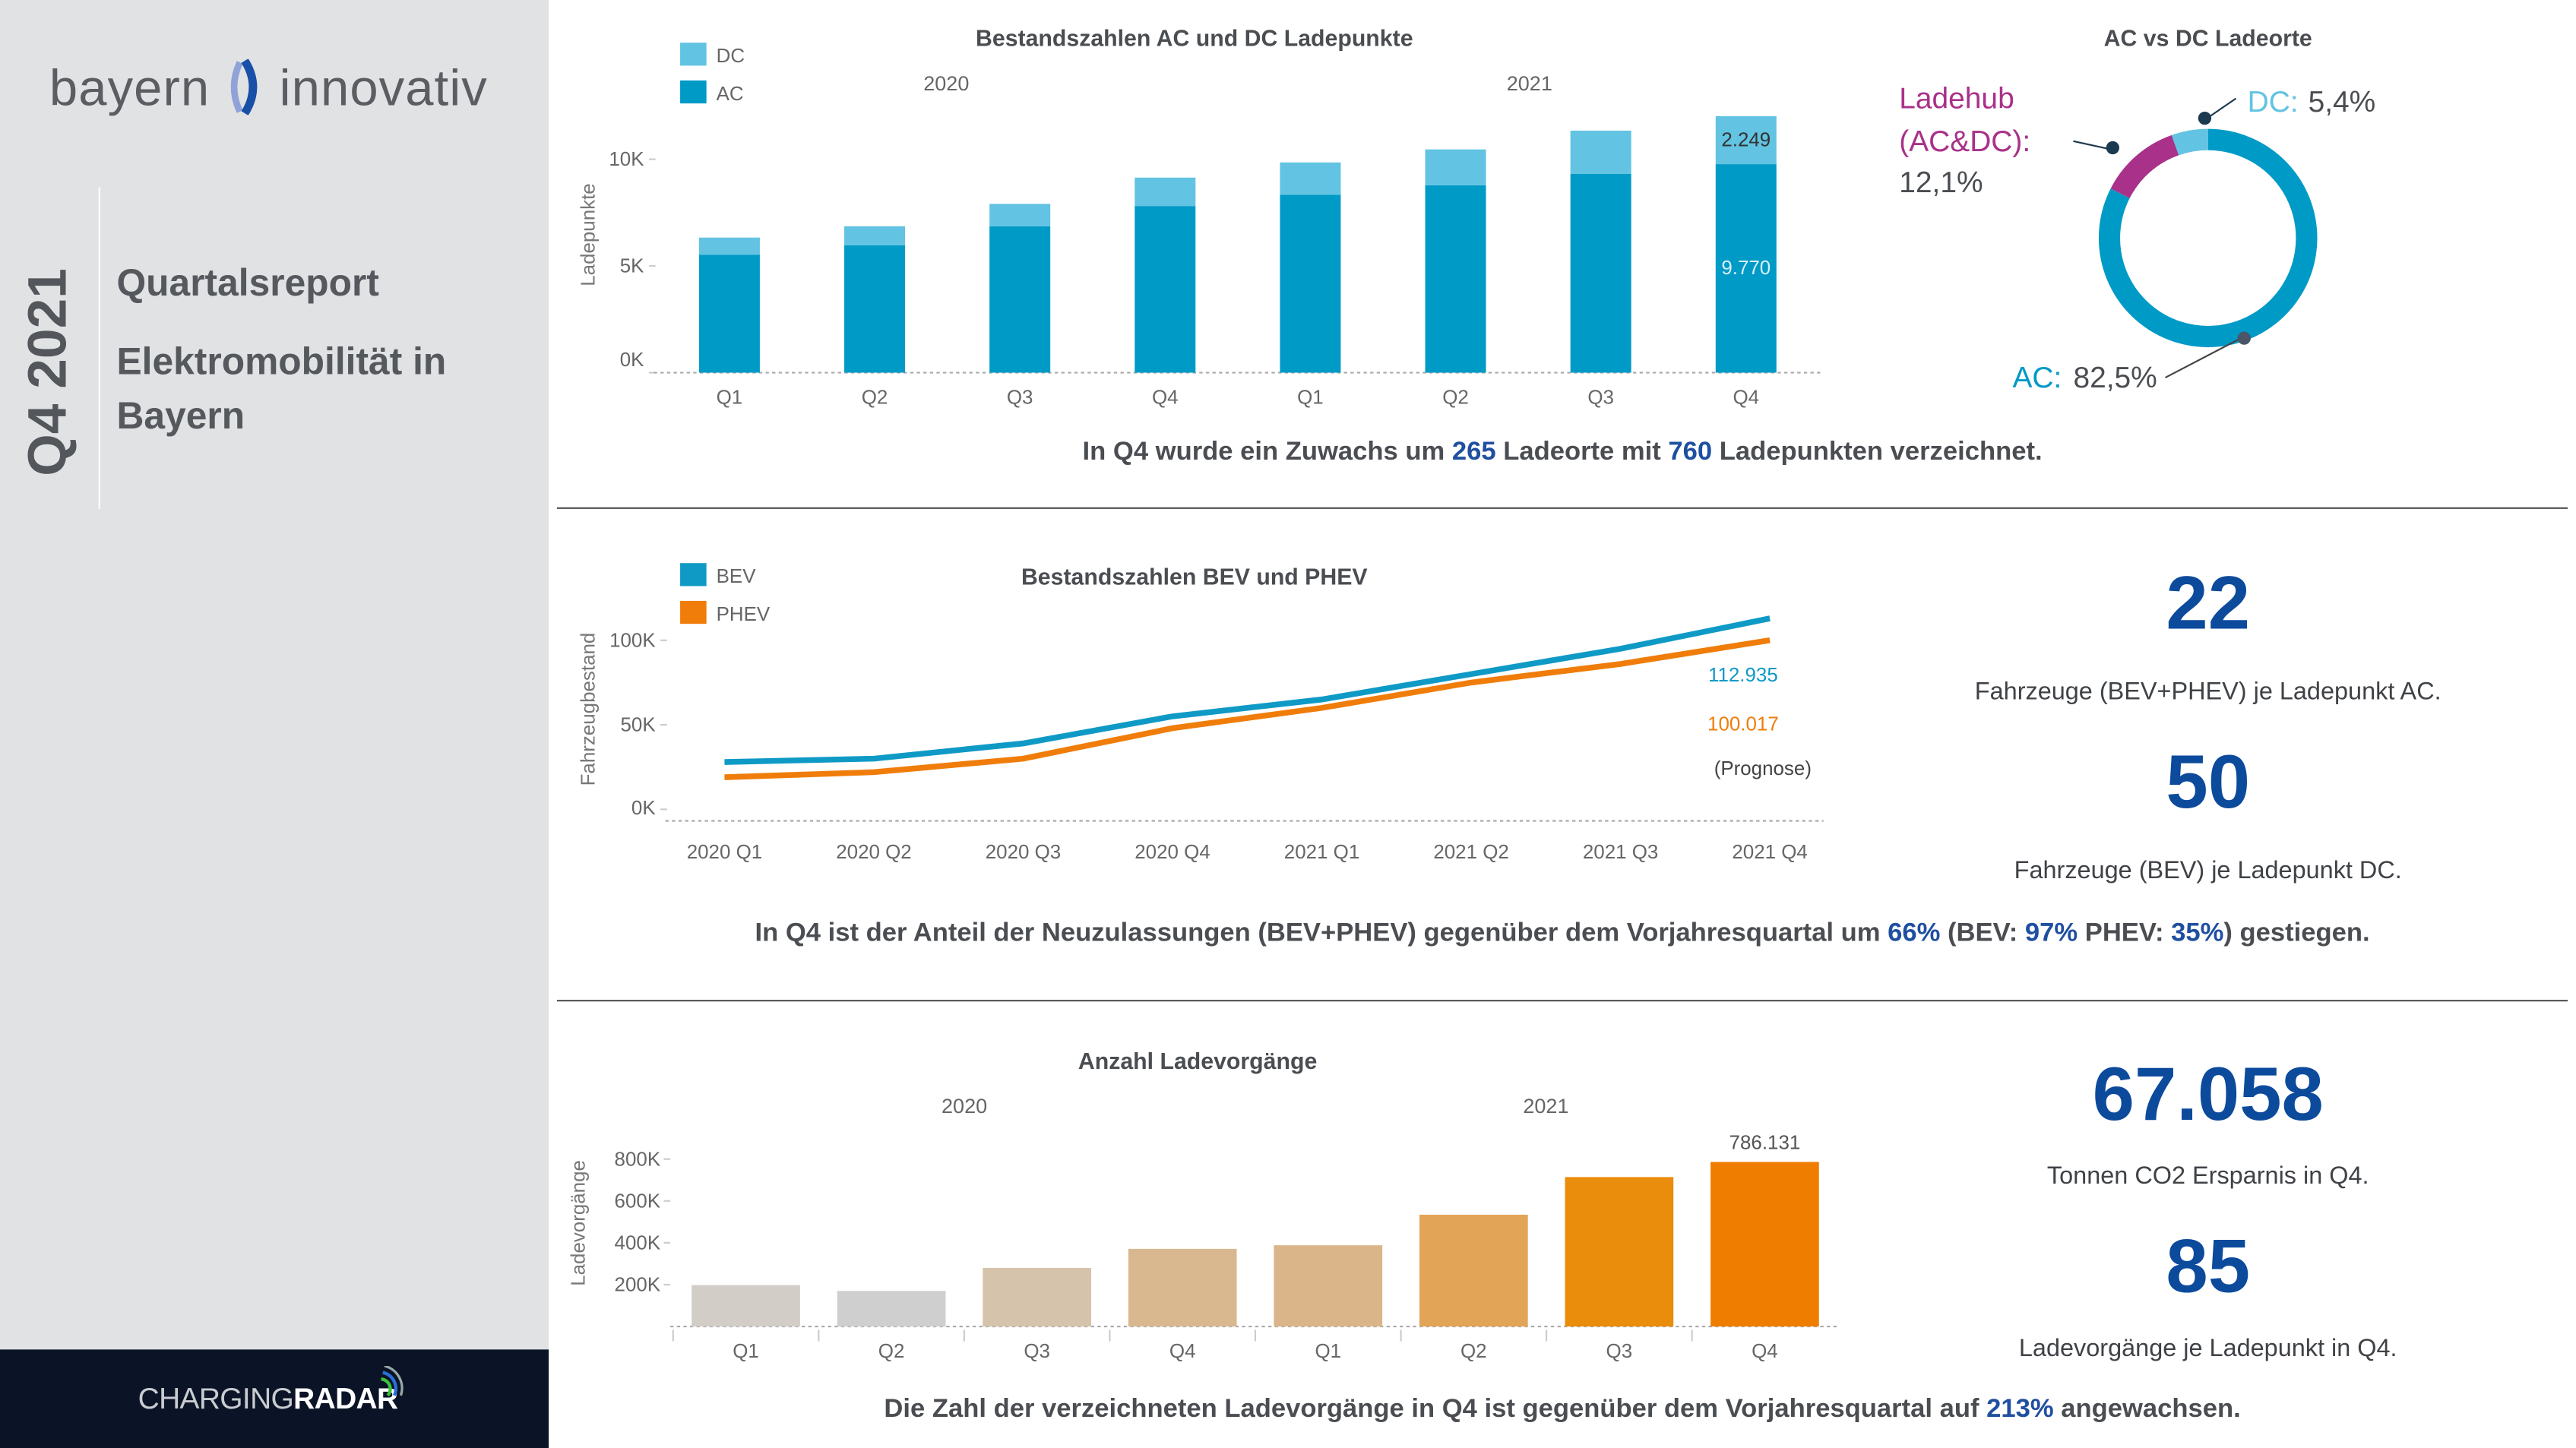  Describe the element at coordinates (2208, 781) in the screenshot. I see `kpi-value: 50` at that location.